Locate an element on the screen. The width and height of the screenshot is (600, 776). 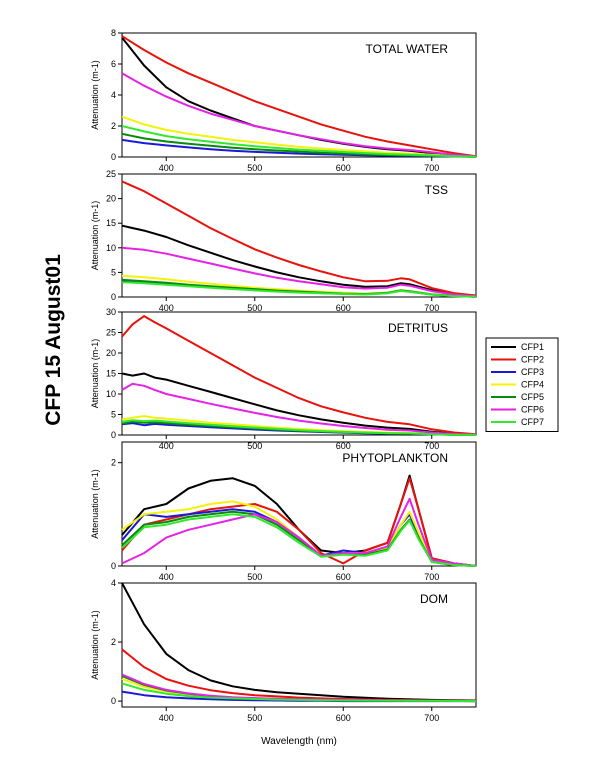
legend-label-cfp3: CFP3 is located at coordinates (532, 372).